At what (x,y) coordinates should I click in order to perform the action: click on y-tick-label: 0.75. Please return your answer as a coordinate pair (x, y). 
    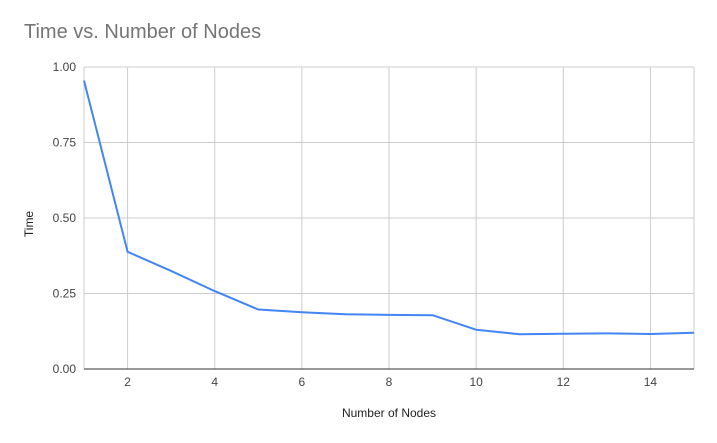
    Looking at the image, I should click on (65, 143).